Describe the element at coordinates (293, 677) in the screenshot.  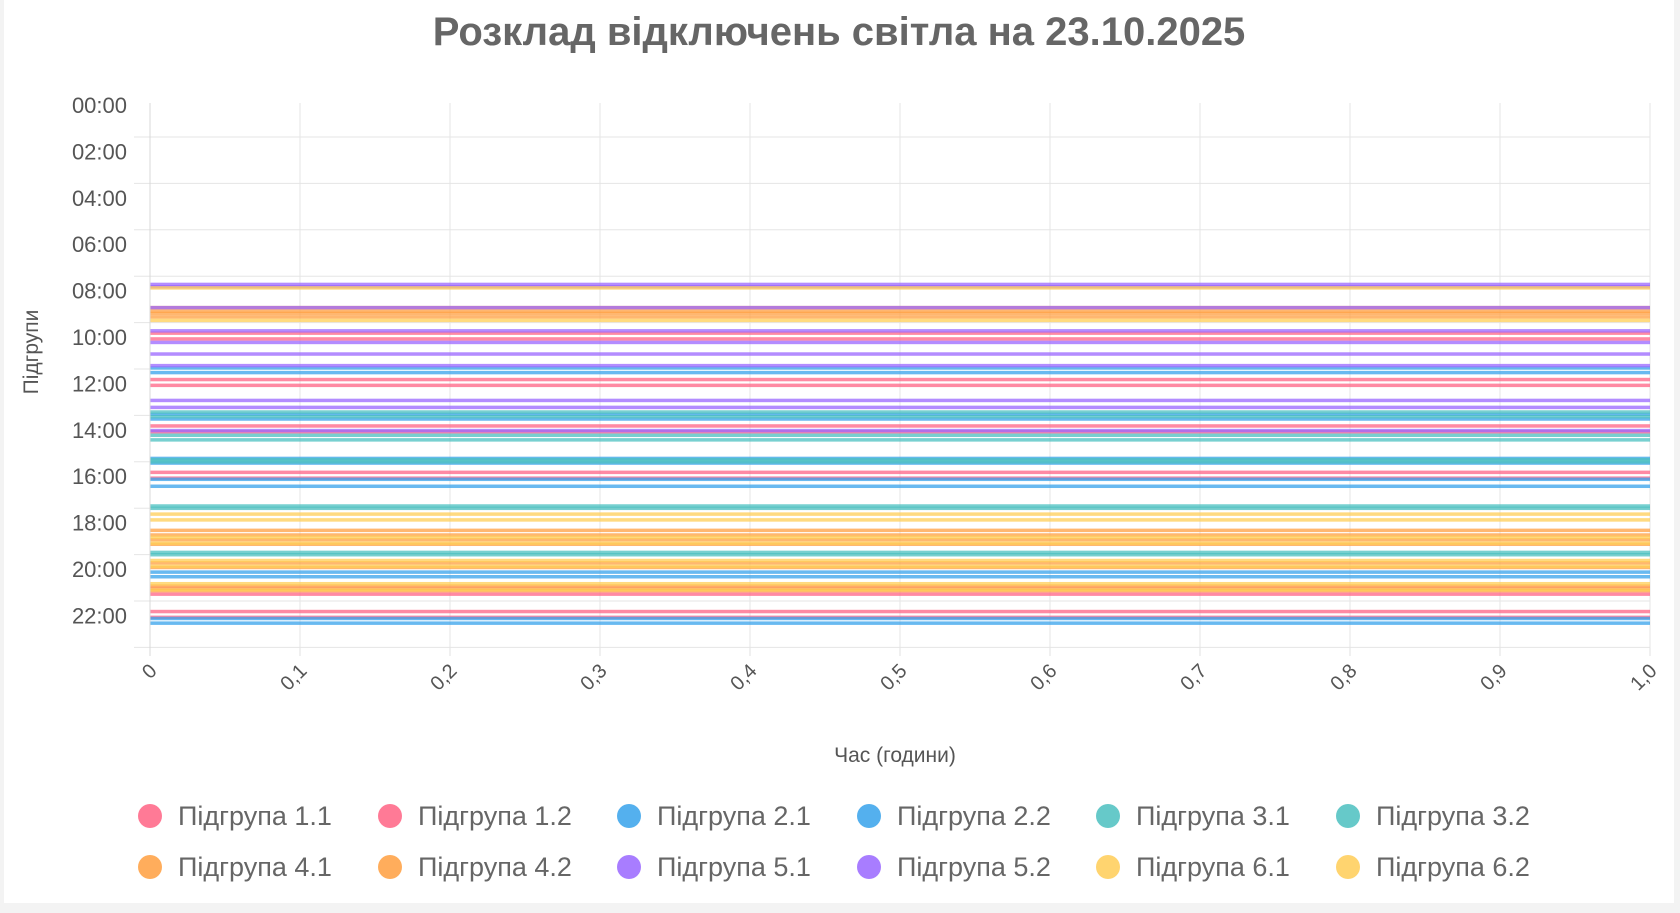
I see `x-tick-label: 0,1` at that location.